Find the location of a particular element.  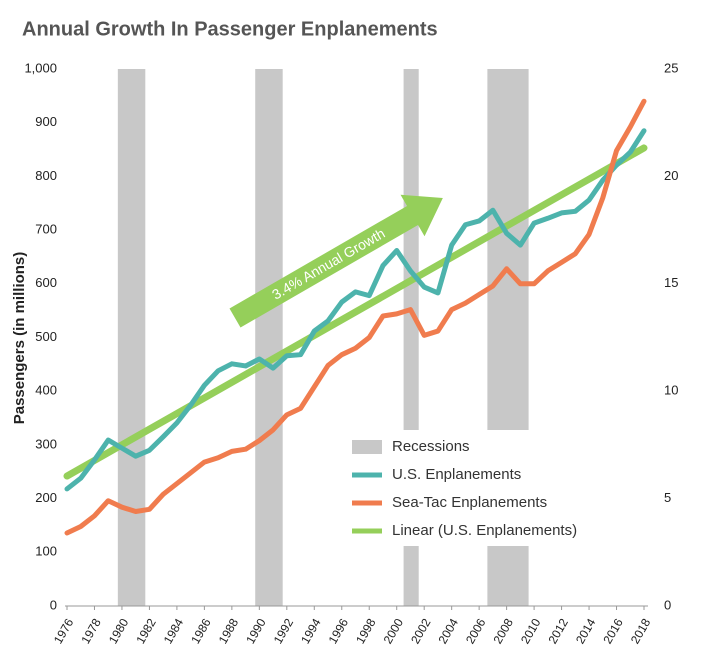

legend-label: Linear (U.S. Enplanements) is located at coordinates (484, 530).